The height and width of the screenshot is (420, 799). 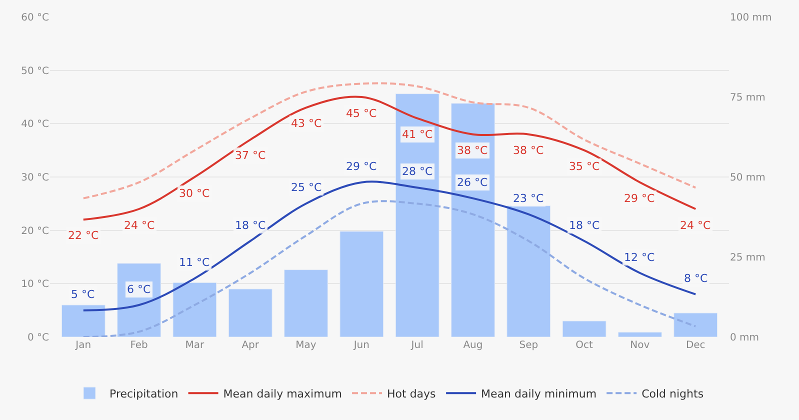 I want to click on data-label: 45 °C, so click(x=361, y=113).